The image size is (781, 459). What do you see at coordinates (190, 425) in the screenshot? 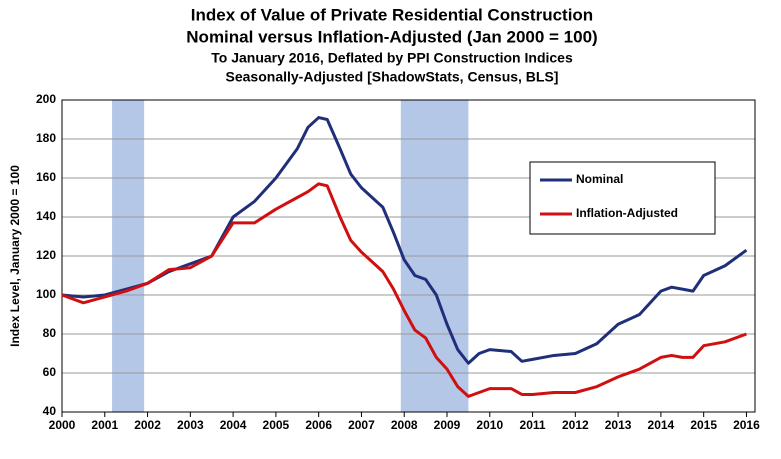
I see `x-tick-label: 2003` at bounding box center [190, 425].